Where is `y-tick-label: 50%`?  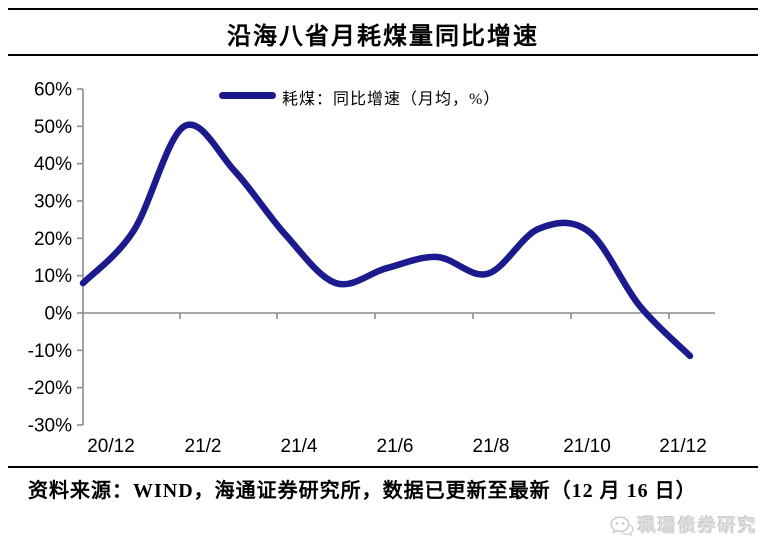
y-tick-label: 50% is located at coordinates (53, 127).